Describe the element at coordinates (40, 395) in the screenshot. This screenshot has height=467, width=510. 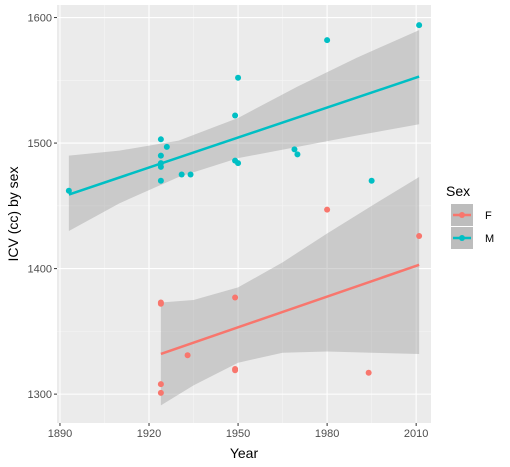
I see `y-tick-label: 1300` at that location.